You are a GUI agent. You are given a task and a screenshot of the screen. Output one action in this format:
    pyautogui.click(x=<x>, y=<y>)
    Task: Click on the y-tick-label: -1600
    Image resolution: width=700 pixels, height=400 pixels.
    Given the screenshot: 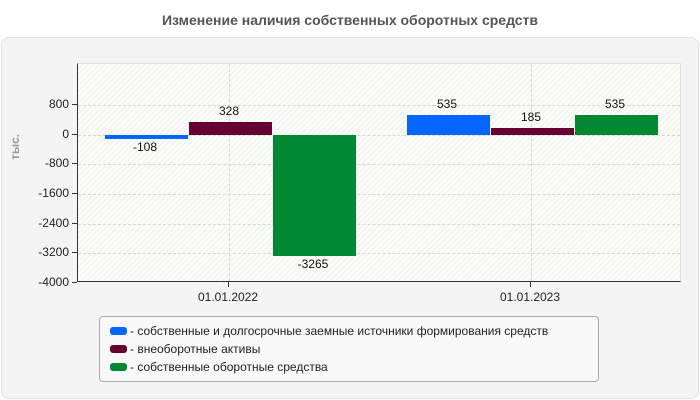 What is the action you would take?
    pyautogui.click(x=53, y=192)
    